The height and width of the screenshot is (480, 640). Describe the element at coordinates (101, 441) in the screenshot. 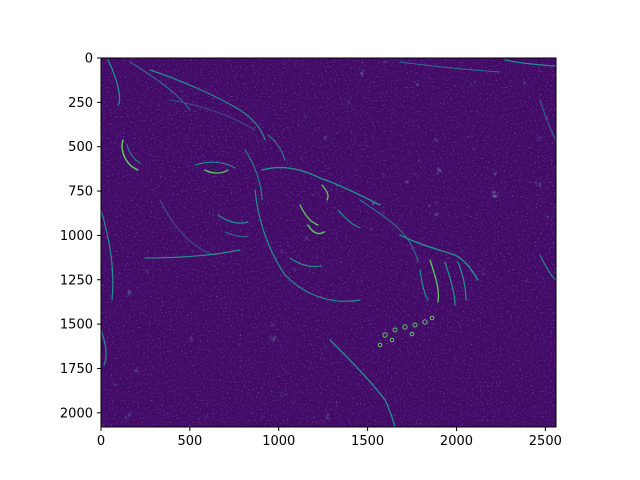

I see `x-tick-label: 0` at that location.